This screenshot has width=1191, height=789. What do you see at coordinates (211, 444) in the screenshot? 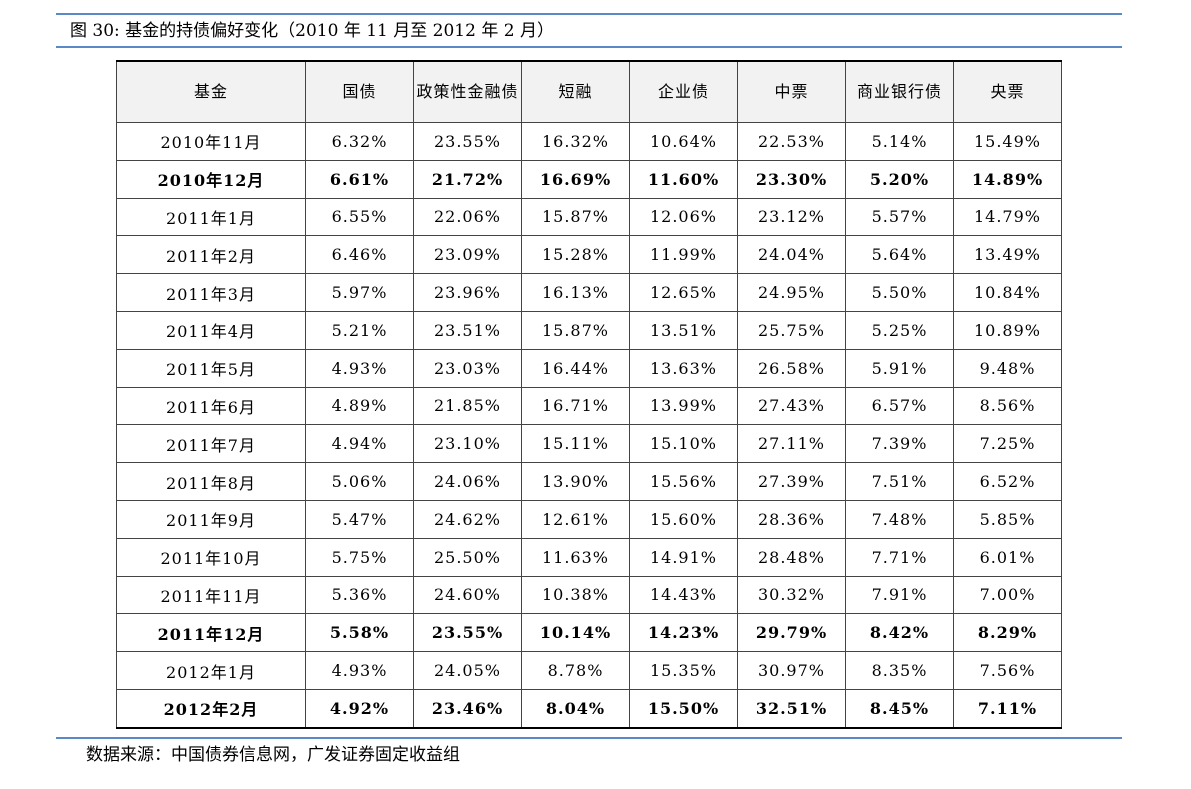
I see `row-label: 2011年7月` at bounding box center [211, 444].